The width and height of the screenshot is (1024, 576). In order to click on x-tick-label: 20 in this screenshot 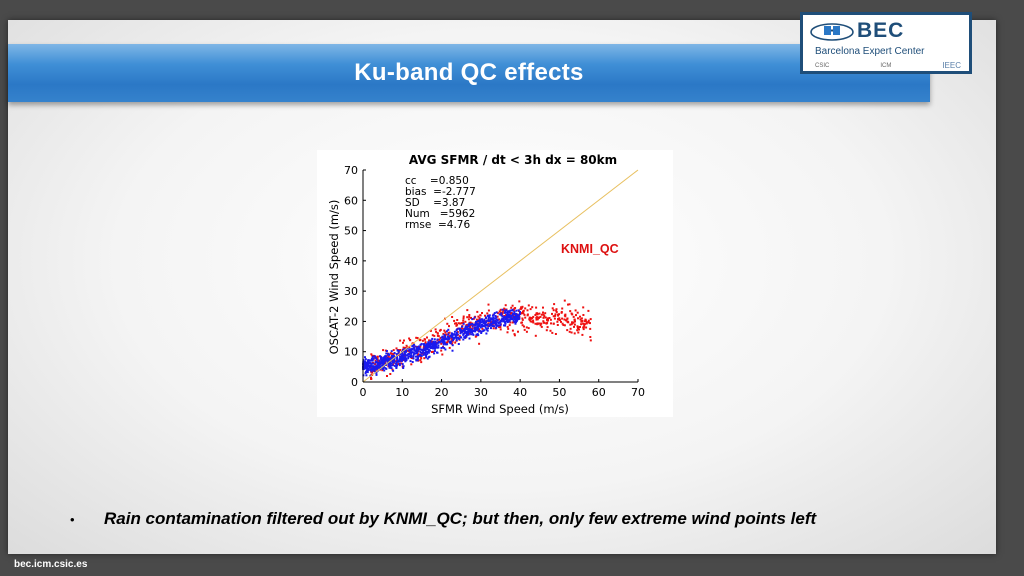, I will do `click(442, 392)`.